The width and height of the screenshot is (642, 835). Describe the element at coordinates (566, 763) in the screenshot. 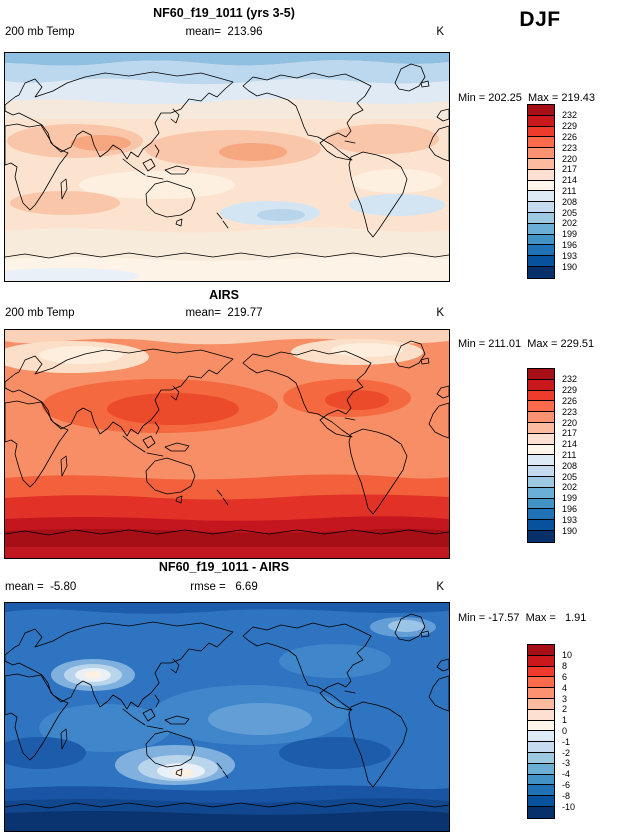

I see `colorbar-tick-label: -3` at that location.